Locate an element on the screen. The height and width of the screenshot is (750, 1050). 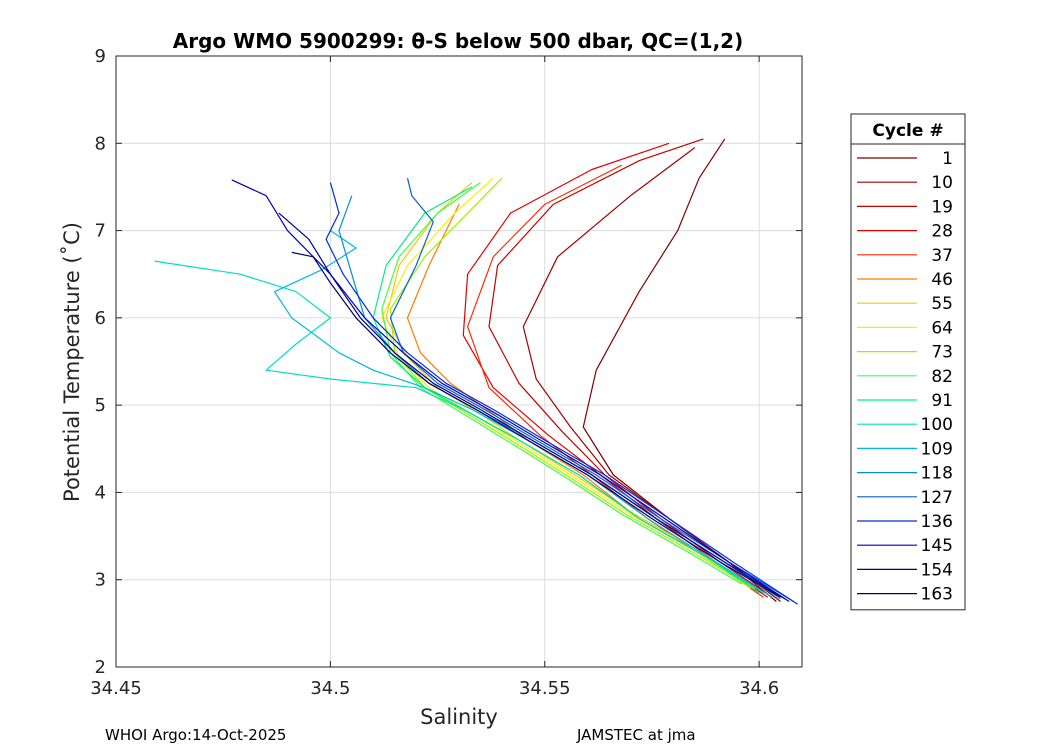
legend-label: 91 is located at coordinates (942, 401).